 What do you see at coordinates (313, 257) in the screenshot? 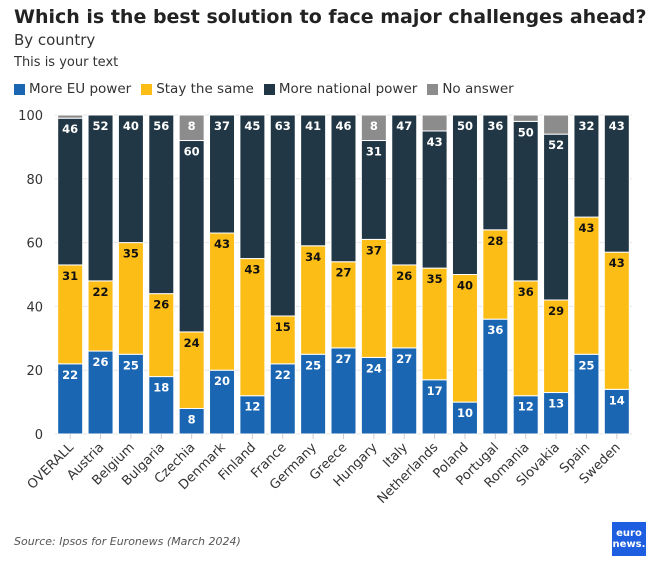
I see `data-label: 34` at bounding box center [313, 257].